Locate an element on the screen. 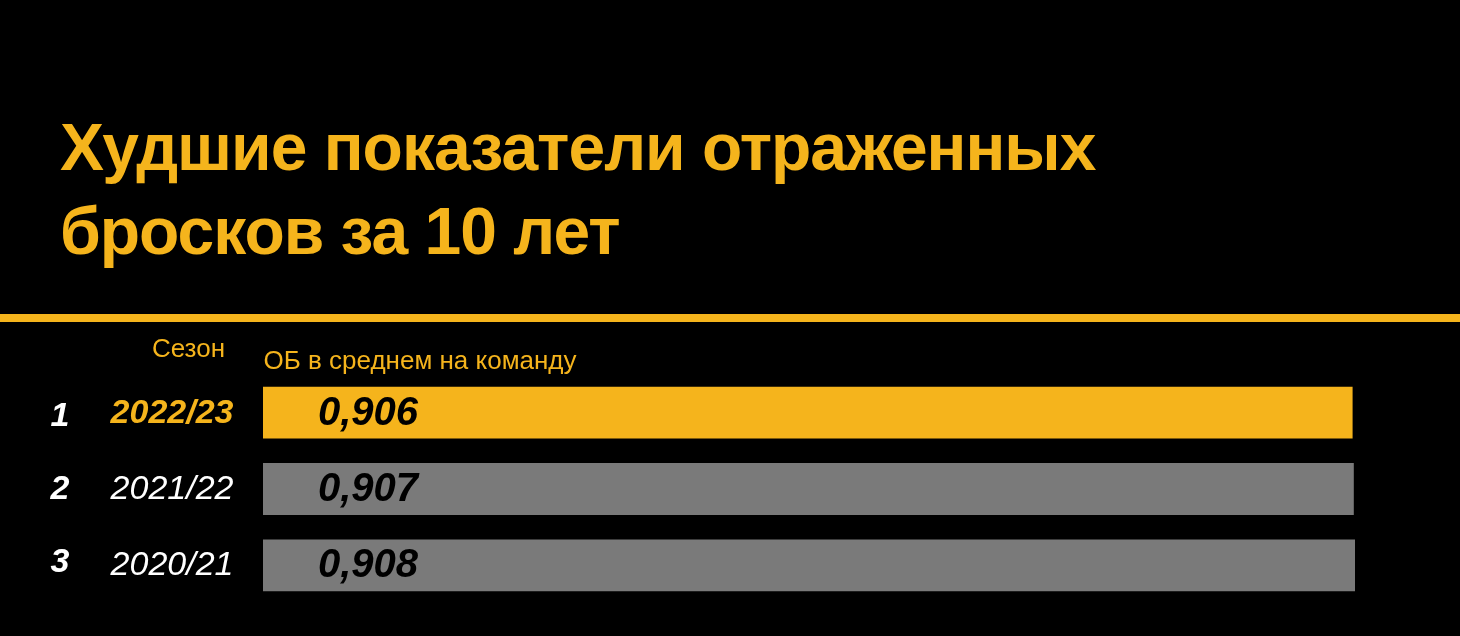 The width and height of the screenshot is (1460, 636). data-label: 0,907 is located at coordinates (369, 487).